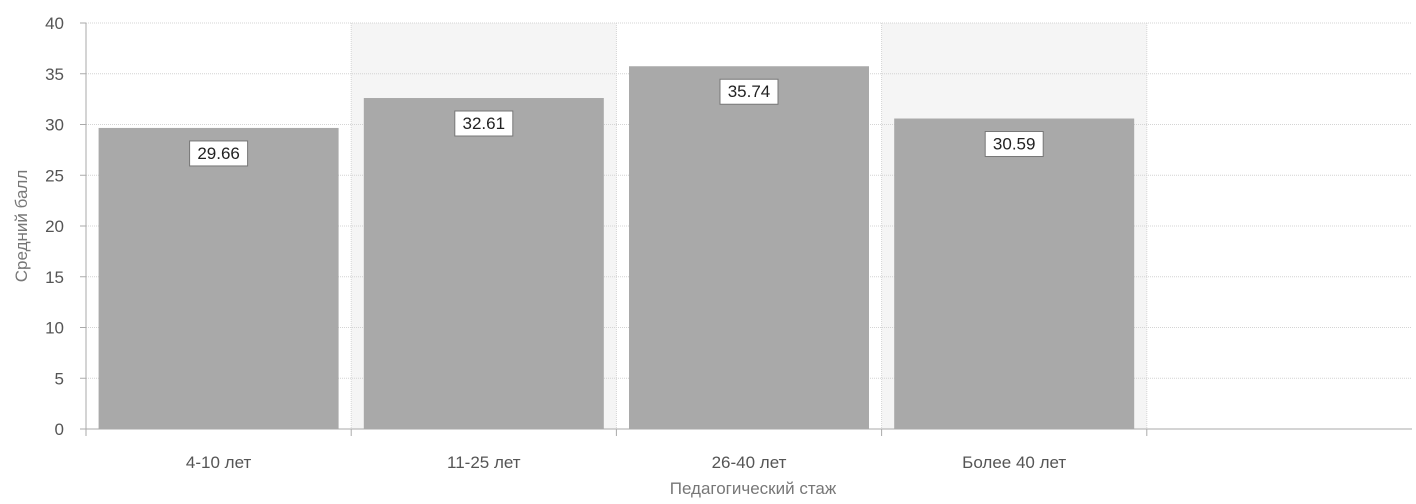  I want to click on data-label-text: 29.66, so click(218, 153).